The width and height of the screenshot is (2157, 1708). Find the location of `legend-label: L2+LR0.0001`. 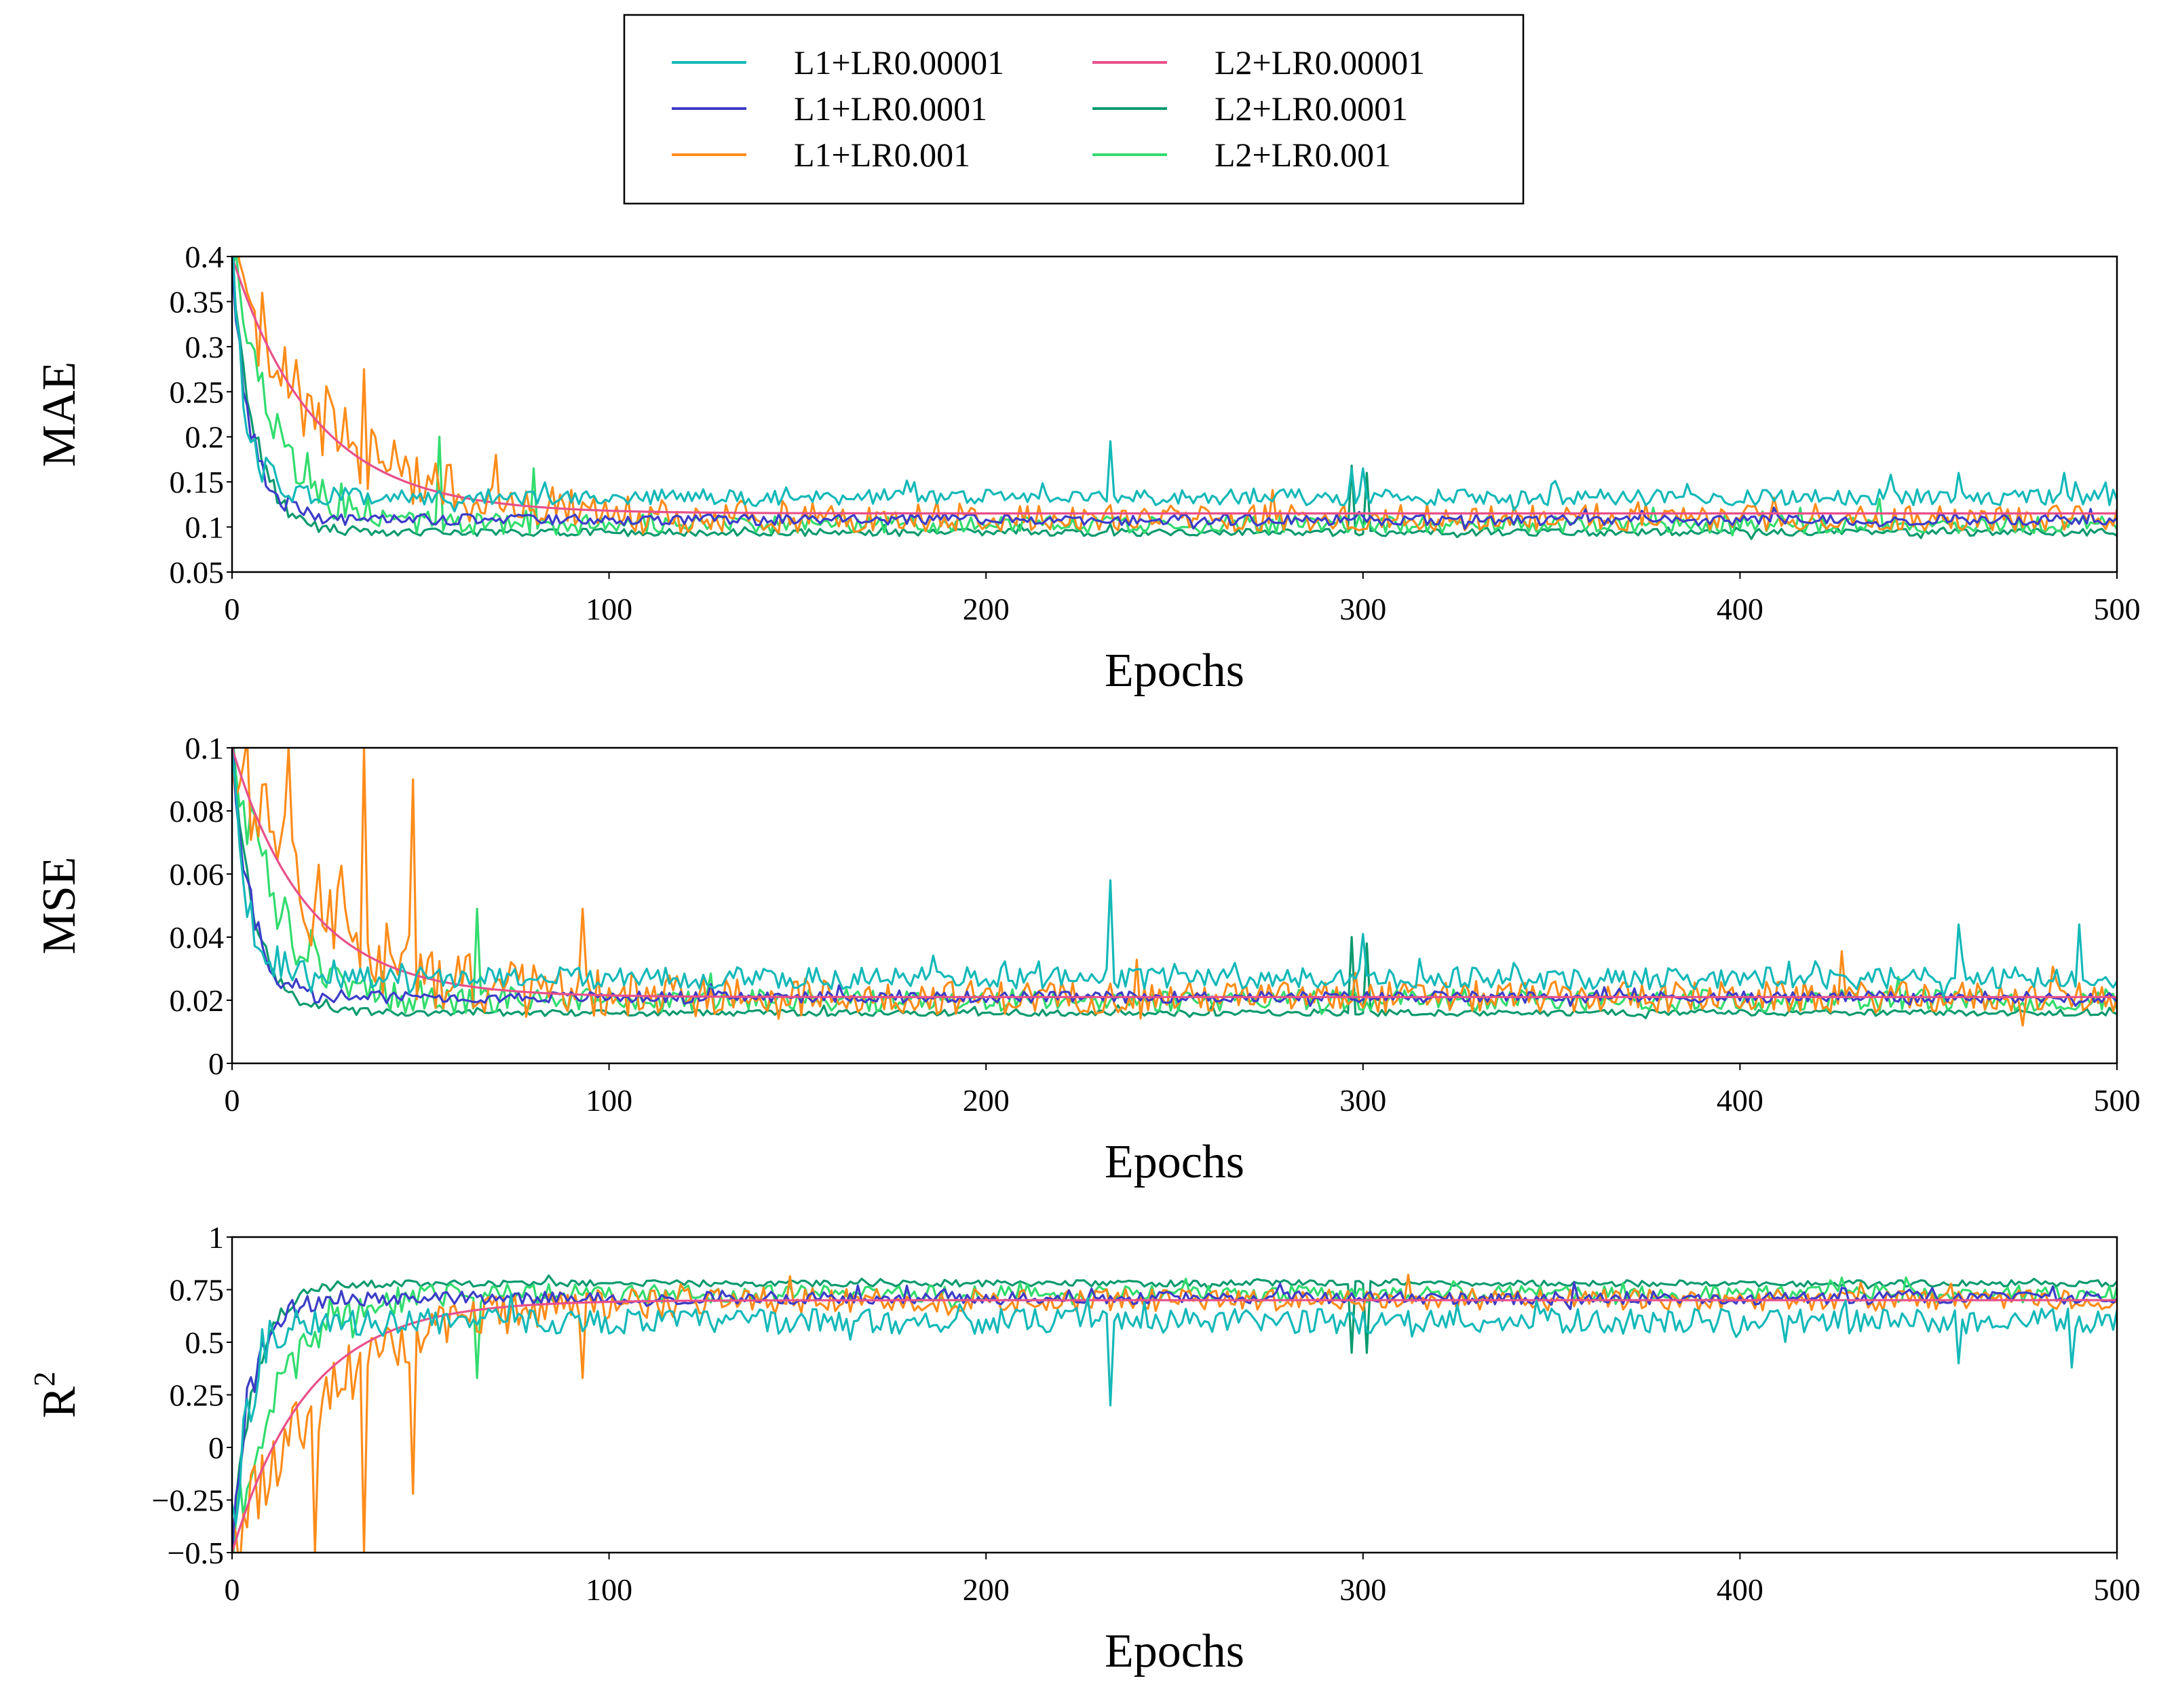

legend-label: L2+LR0.0001 is located at coordinates (1311, 109).